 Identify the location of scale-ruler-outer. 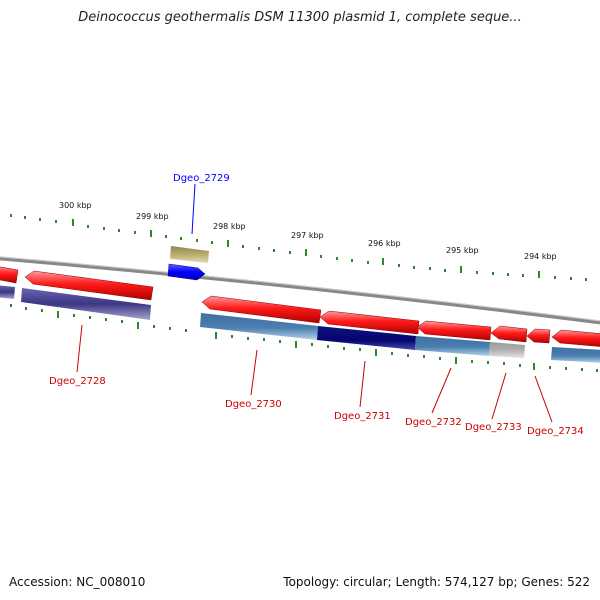
(298, 247).